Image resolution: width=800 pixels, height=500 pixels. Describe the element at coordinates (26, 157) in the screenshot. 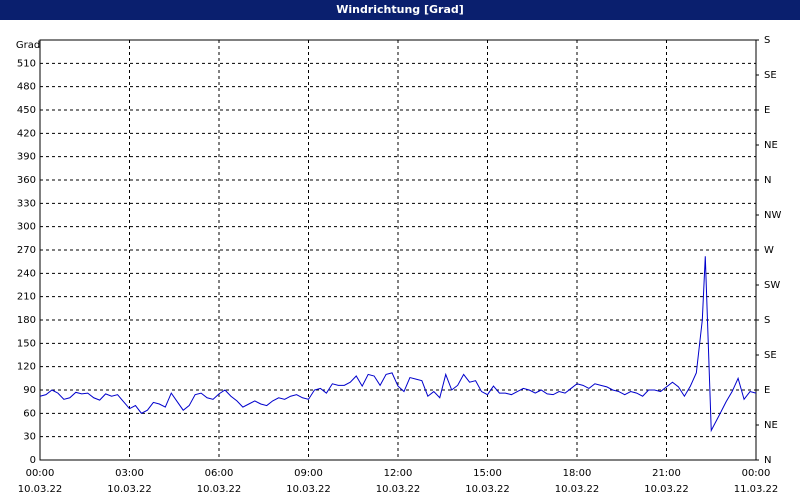

I see `y-tick-label: 390` at that location.